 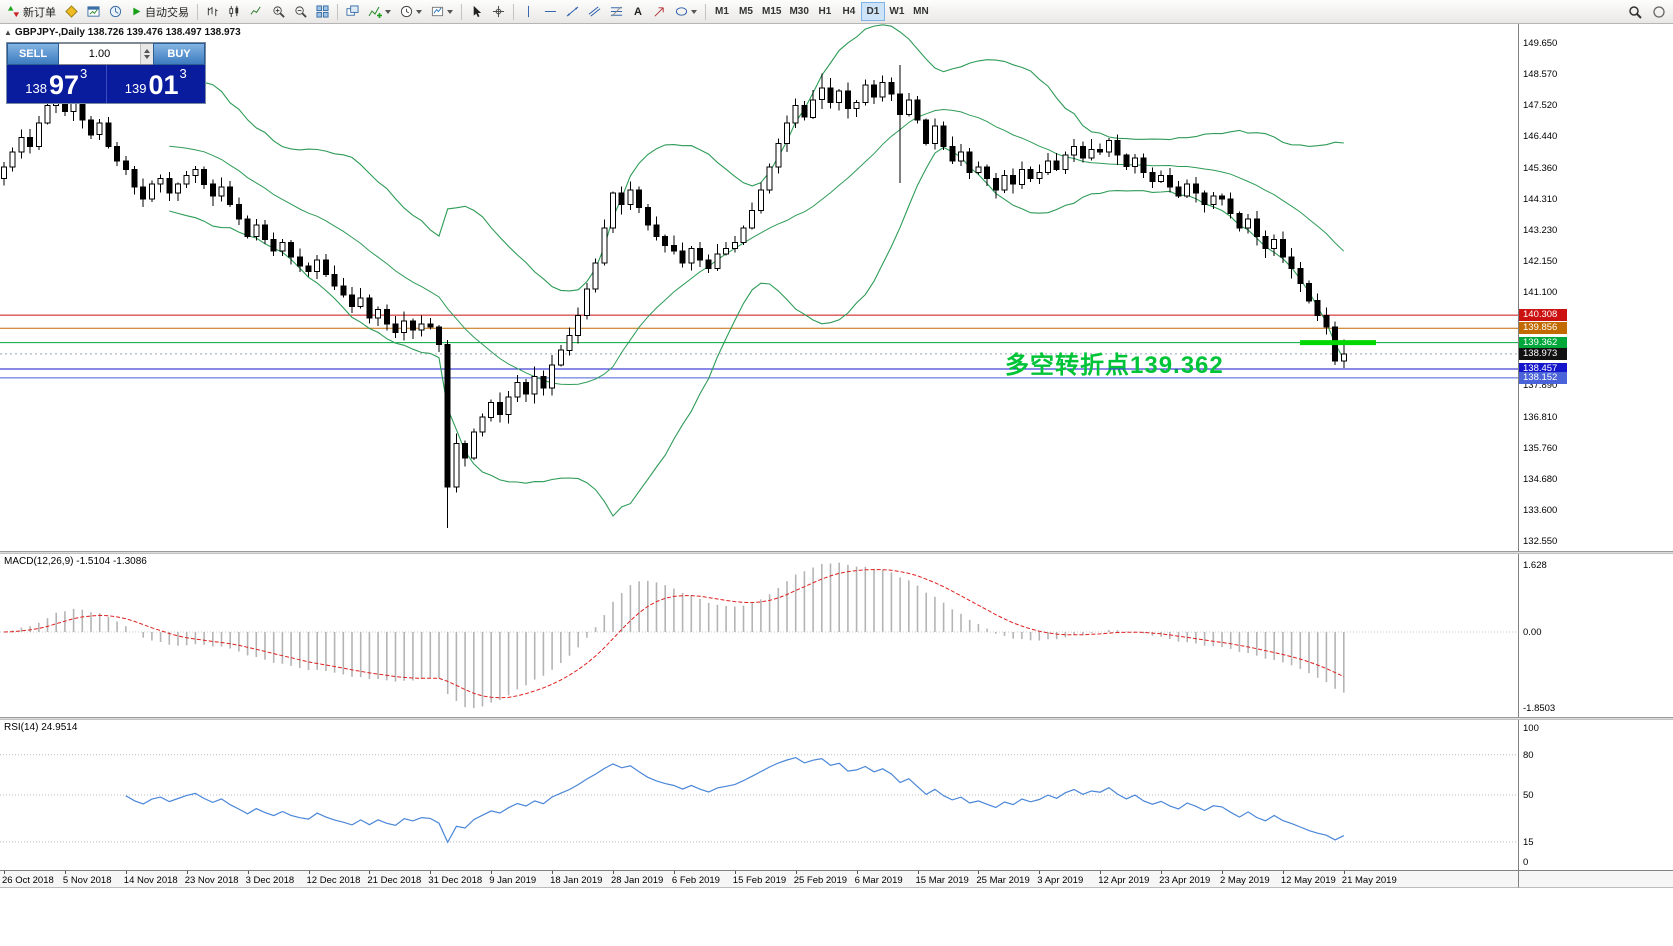 I want to click on rsi-window: RSI(14) 24.9514, so click(x=759, y=795).